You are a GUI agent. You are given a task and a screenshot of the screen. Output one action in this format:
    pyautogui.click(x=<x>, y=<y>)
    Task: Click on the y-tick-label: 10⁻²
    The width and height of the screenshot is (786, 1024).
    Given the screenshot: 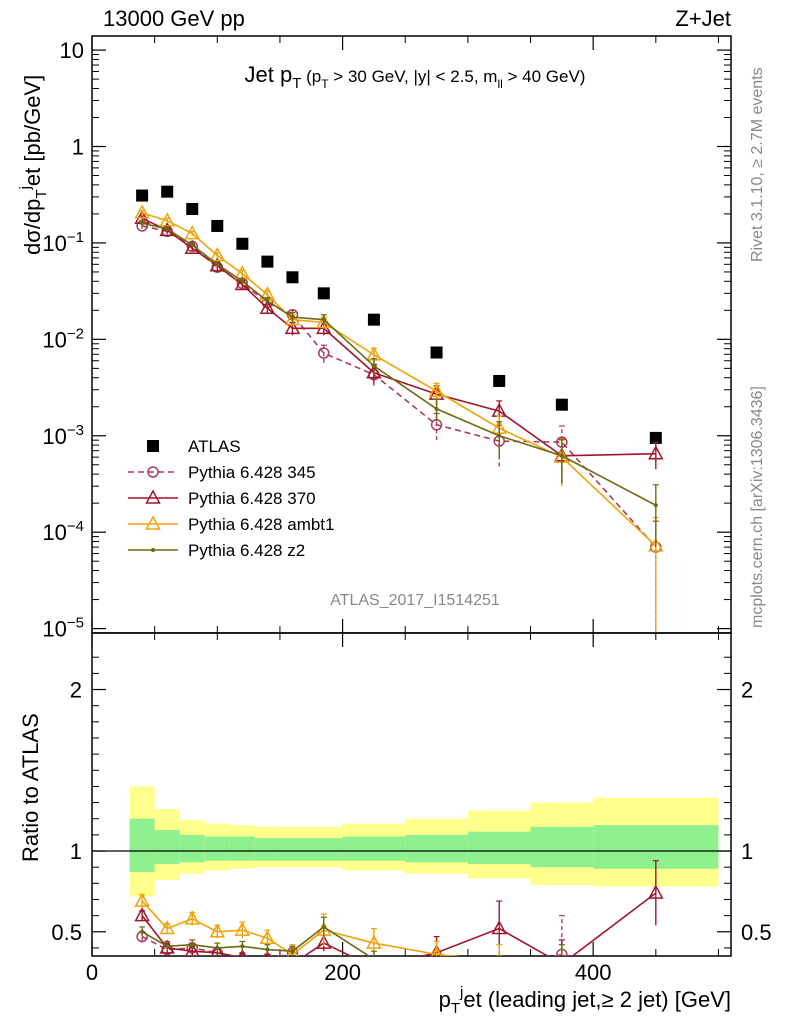 What is the action you would take?
    pyautogui.click(x=63, y=338)
    